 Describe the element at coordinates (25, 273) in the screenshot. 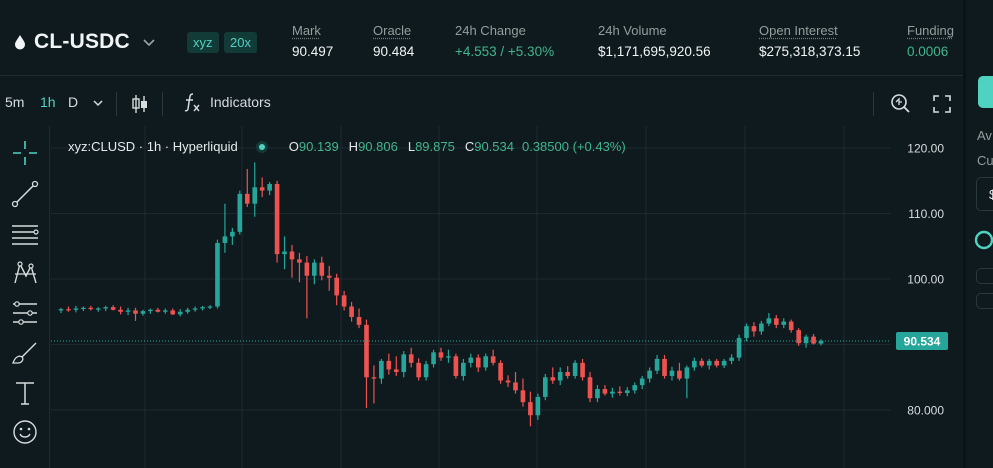

I see `pattern-icon` at that location.